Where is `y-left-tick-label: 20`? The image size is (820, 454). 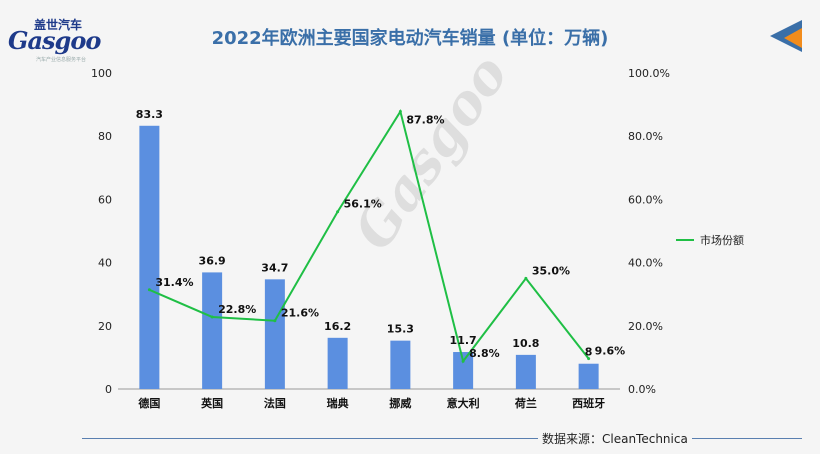
y-left-tick-label: 20 is located at coordinates (105, 326).